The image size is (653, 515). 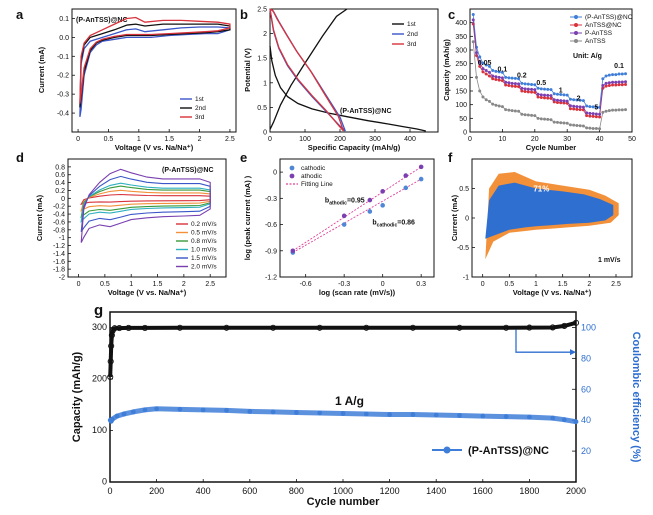 What do you see at coordinates (105, 284) in the screenshot?
I see `x-tick-label: 0.5` at bounding box center [105, 284].